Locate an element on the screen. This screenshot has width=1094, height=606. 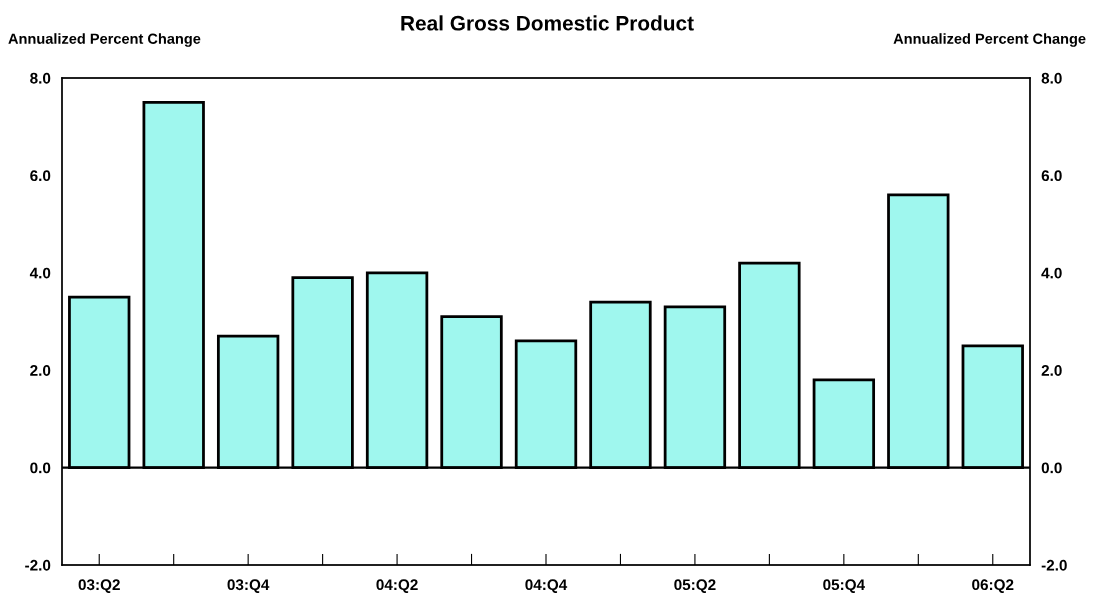
y2-tick-label: 0.0 is located at coordinates (1051, 468).